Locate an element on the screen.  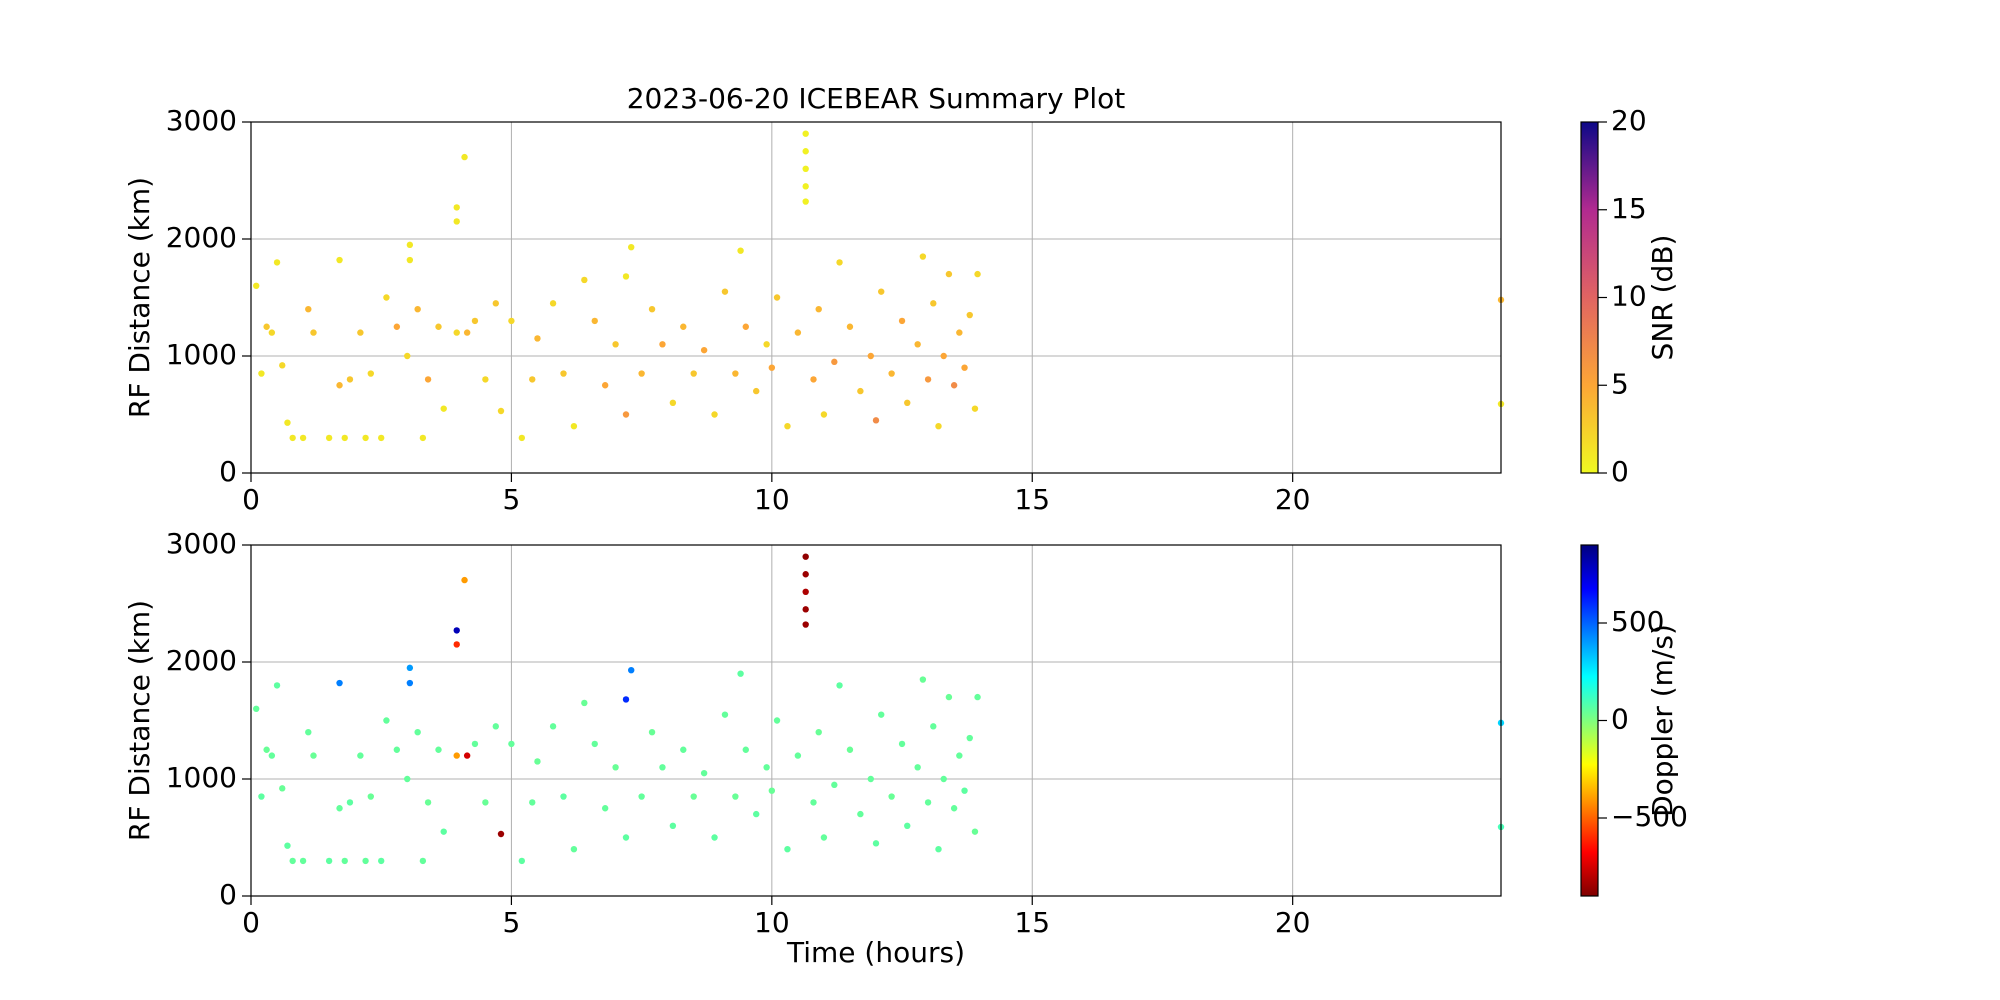
colorbar-tick-label: 10 is located at coordinates (1629, 296).